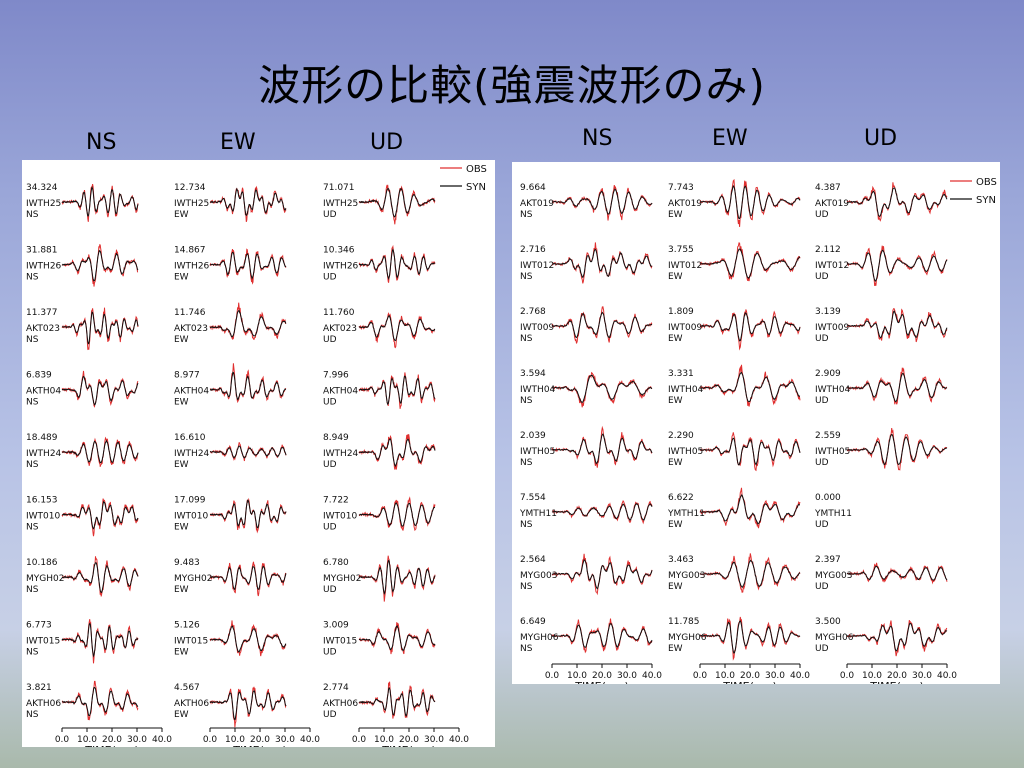 The width and height of the screenshot is (1024, 768). Describe the element at coordinates (533, 560) in the screenshot. I see `amplitude-label: 2.564` at that location.